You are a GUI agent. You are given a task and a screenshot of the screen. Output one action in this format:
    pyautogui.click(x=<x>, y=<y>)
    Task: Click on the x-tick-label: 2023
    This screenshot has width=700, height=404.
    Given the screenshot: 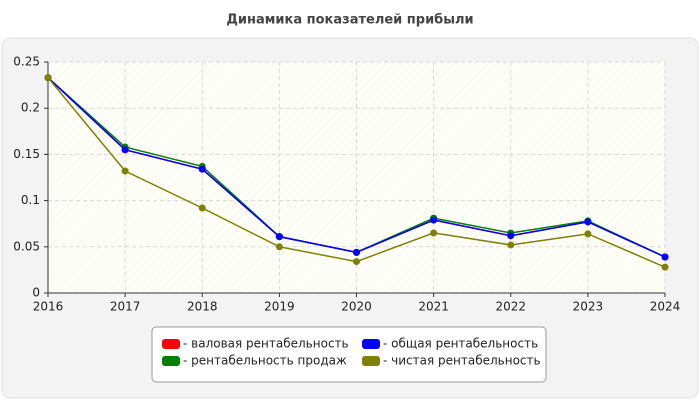 What is the action you would take?
    pyautogui.click(x=588, y=307)
    